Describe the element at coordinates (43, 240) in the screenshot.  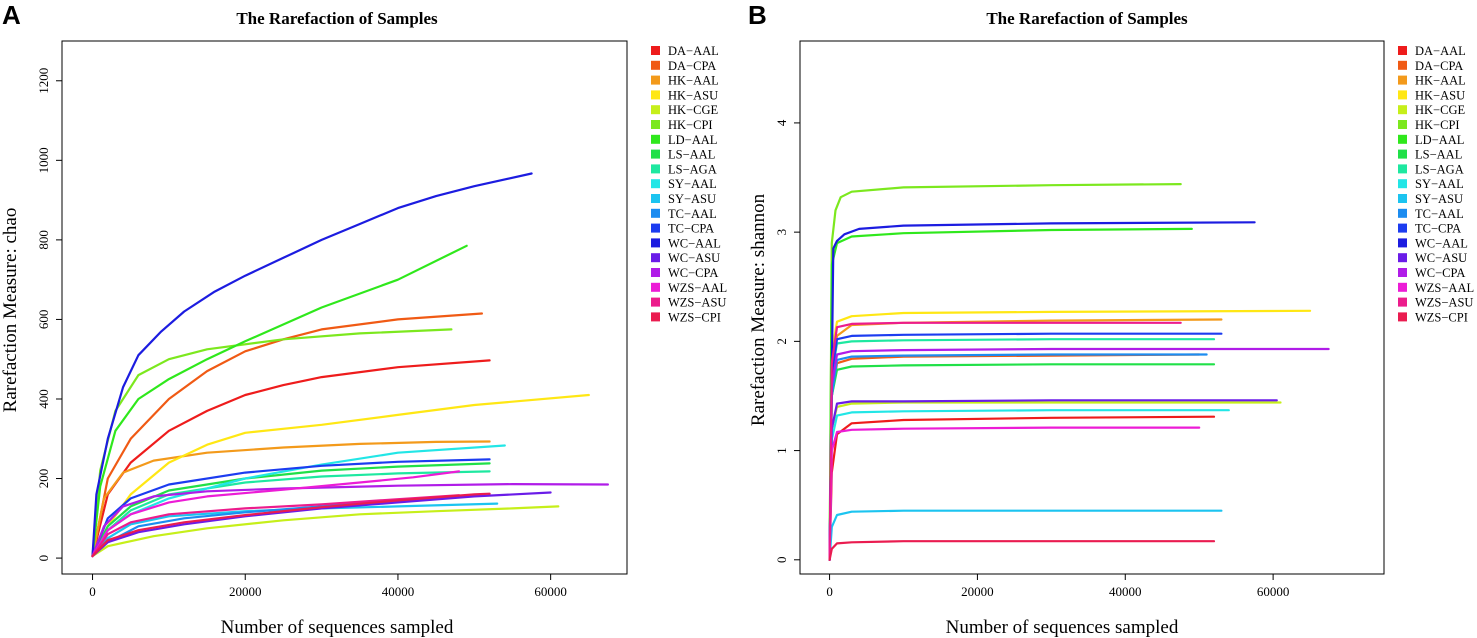
I see `panel-a-y-tick-label: 800` at that location.